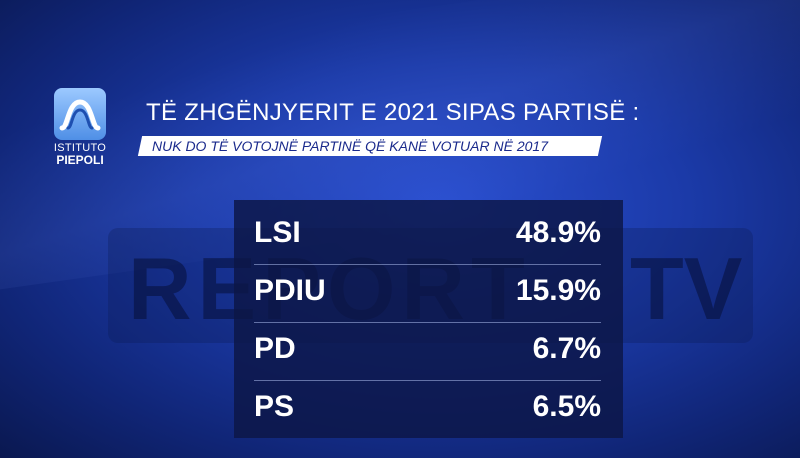  What do you see at coordinates (277, 232) in the screenshot?
I see `party-name: LSI` at bounding box center [277, 232].